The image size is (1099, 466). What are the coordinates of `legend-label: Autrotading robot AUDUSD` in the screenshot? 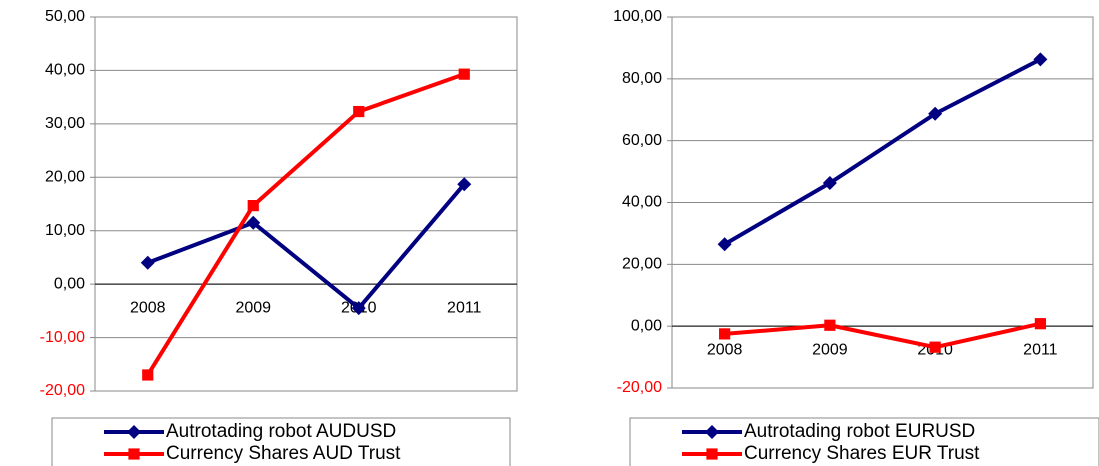 It's located at (281, 431).